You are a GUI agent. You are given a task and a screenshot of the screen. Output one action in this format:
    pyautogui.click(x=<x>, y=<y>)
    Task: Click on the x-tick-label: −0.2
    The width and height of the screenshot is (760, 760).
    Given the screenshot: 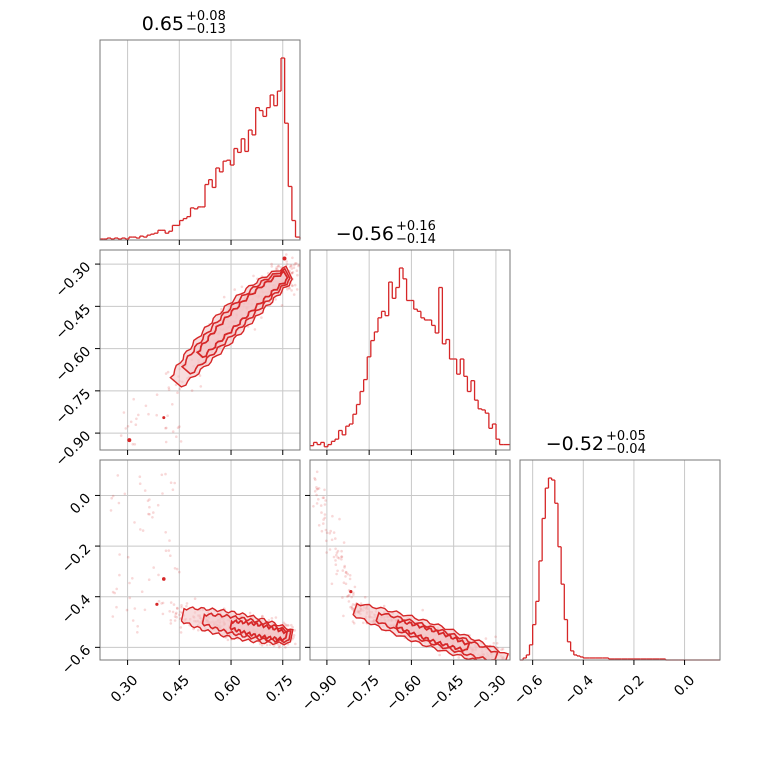 What is the action you would take?
    pyautogui.click(x=629, y=689)
    